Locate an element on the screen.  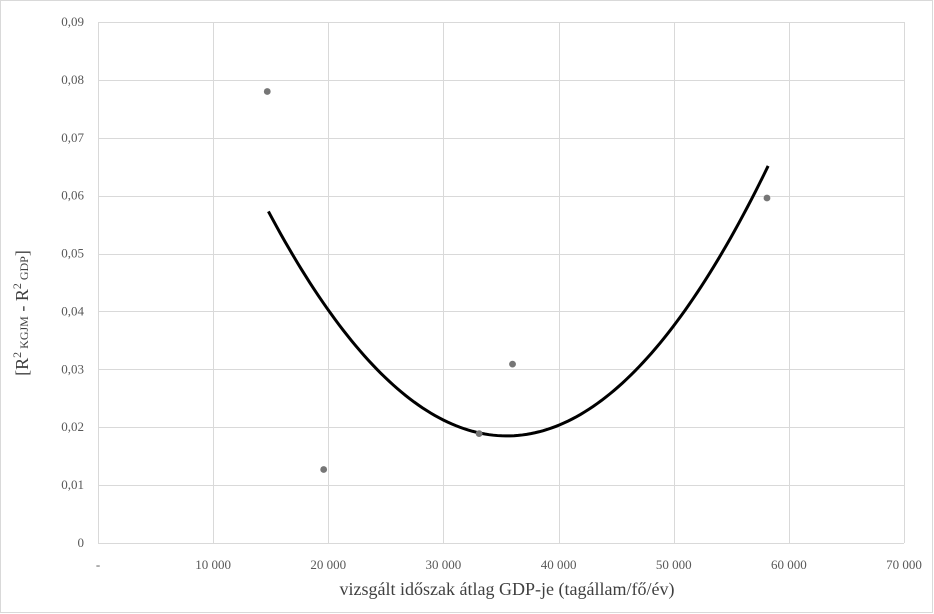
x-tick-label: - is located at coordinates (98, 564).